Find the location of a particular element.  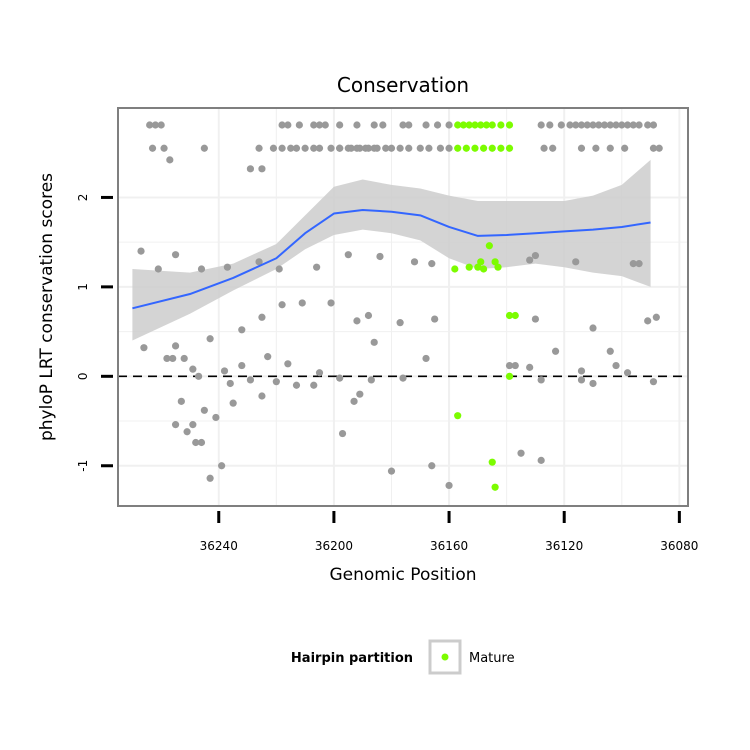

y-tick-label: -1 is located at coordinates (83, 466).